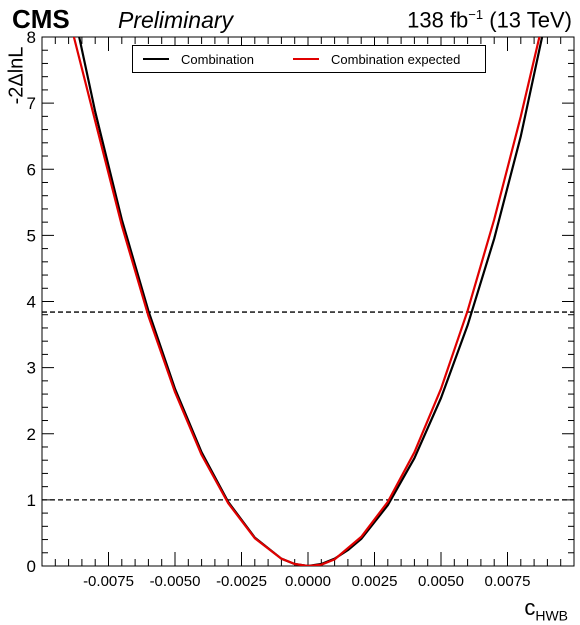  I want to click on x-axis-label: cHWB, so click(546, 609).